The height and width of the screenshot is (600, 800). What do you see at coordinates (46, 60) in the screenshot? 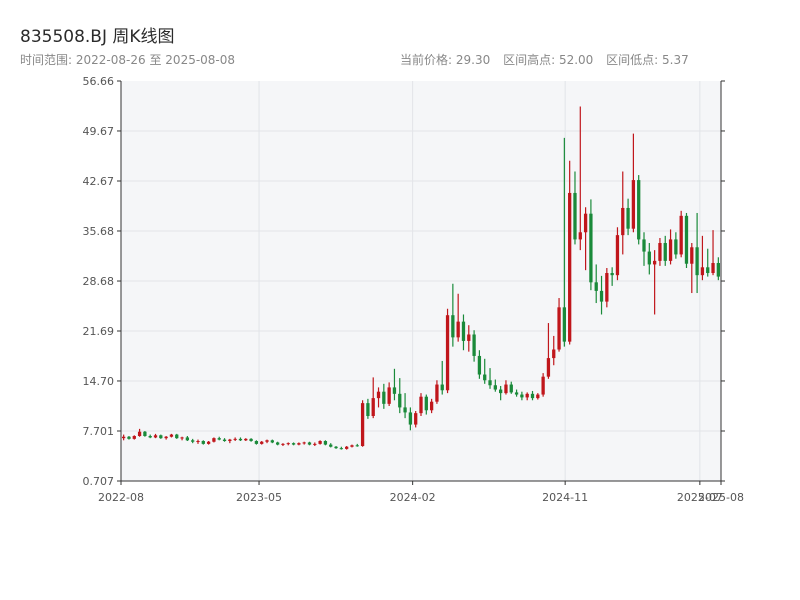
I see `range-label: 时间范围:` at bounding box center [46, 60].